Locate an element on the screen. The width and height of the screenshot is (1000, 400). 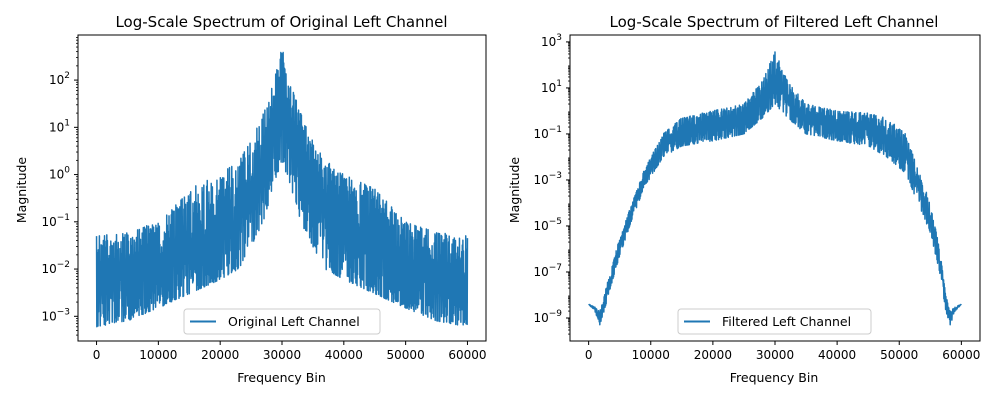
y-tick-label: 10⁻⁷ is located at coordinates (547, 271).